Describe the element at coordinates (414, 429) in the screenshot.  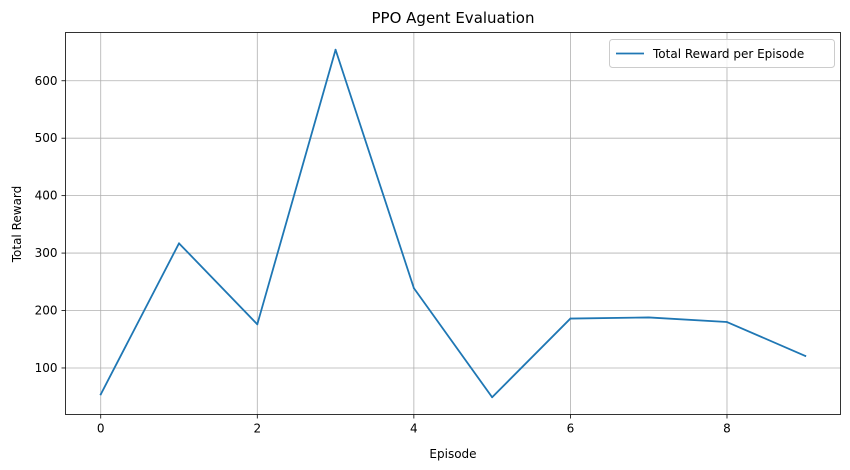
I see `x-tick-label: 4` at that location.